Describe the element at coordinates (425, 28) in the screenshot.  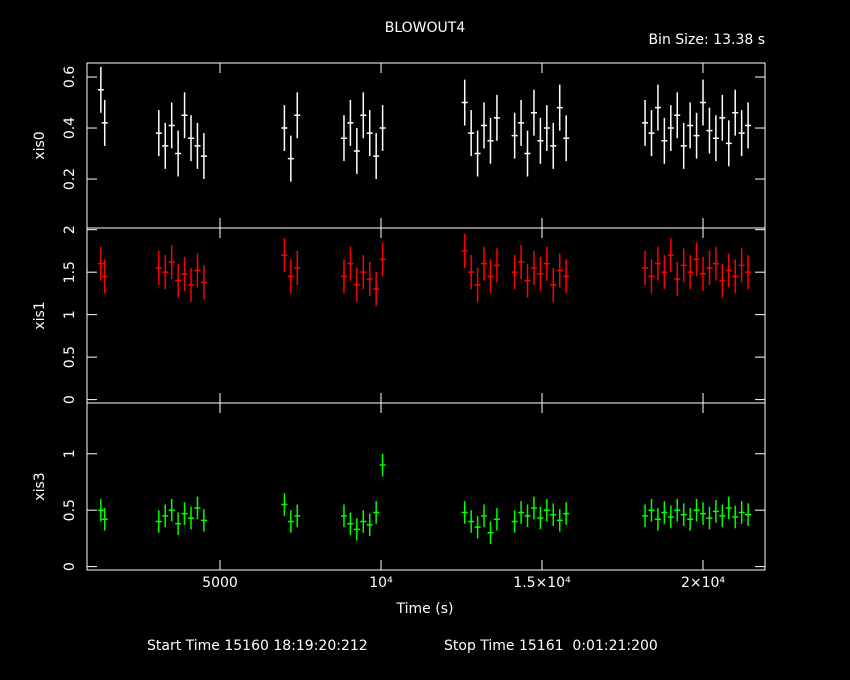
I see `chart-title: BLOWOUT4` at that location.